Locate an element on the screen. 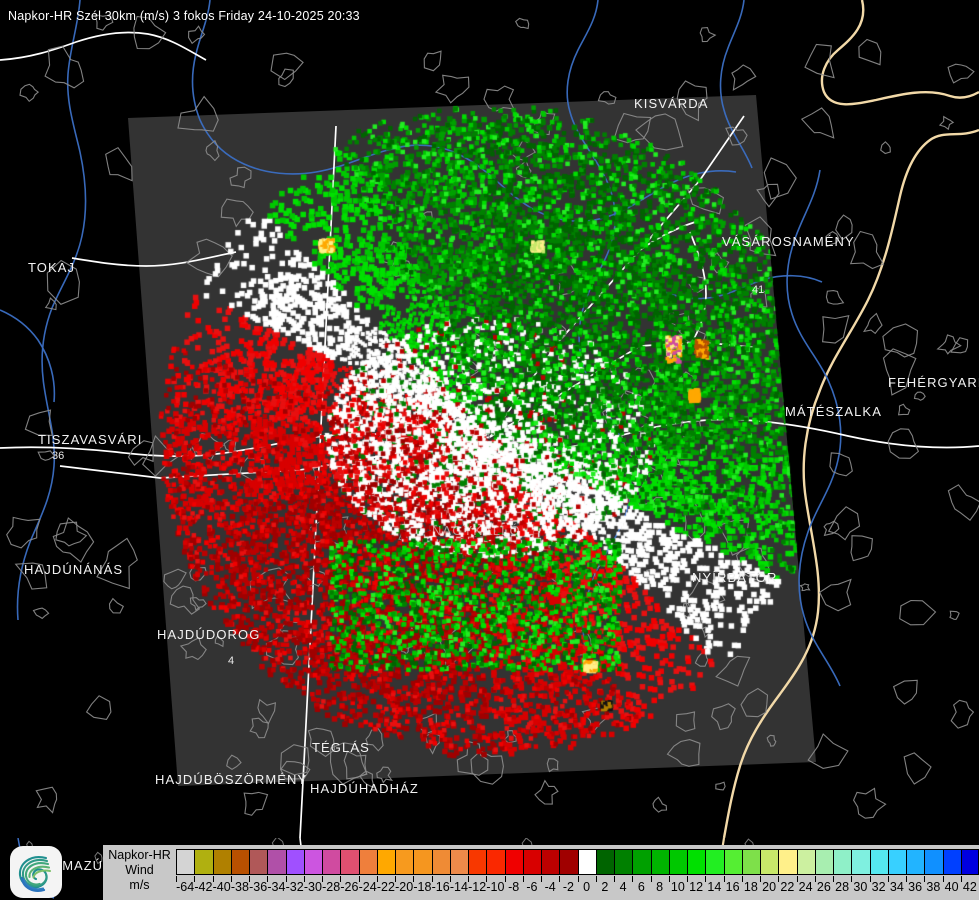 Image resolution: width=979 pixels, height=900 pixels. legend-tick-18: 18 is located at coordinates (750, 888).